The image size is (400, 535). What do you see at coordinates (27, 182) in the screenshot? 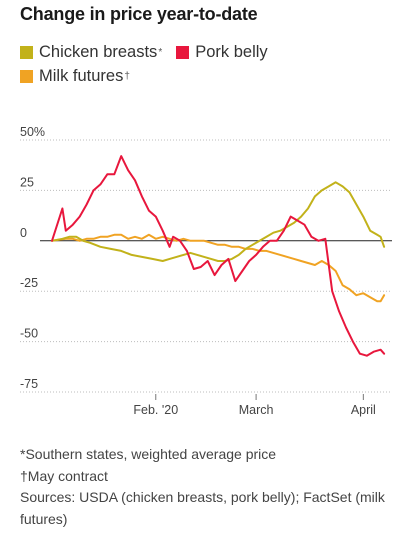
I see `y-tick-label: 25` at bounding box center [27, 182].